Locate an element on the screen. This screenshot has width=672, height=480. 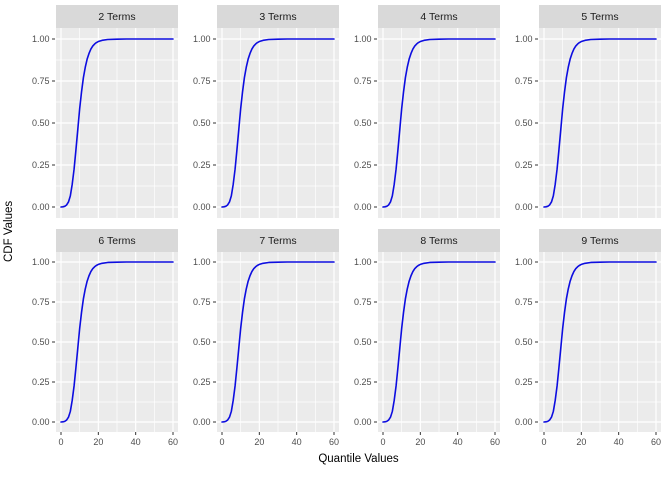
facet-strip-label: 5 Terms is located at coordinates (600, 16).